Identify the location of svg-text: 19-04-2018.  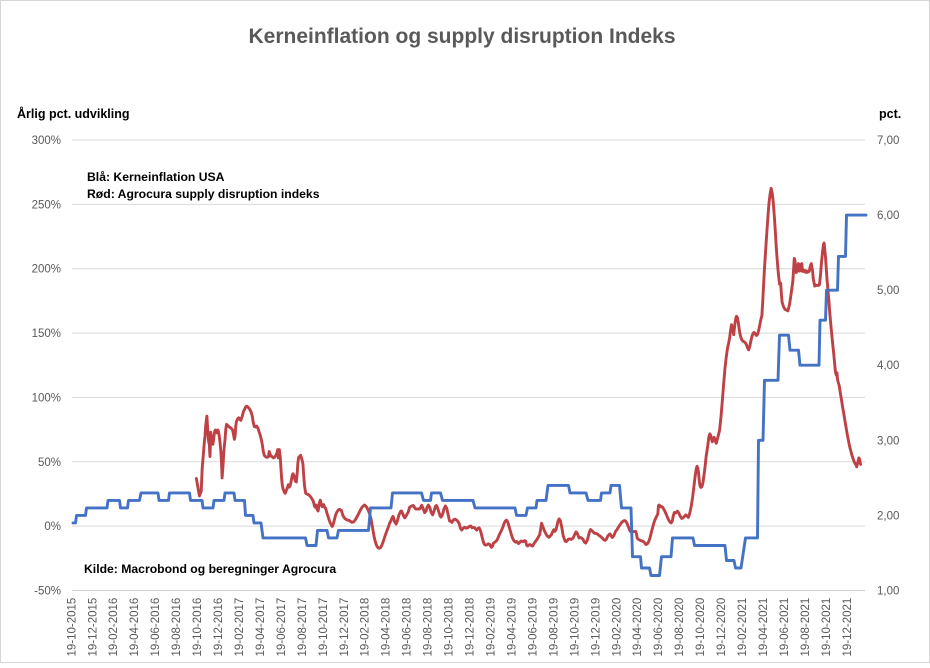
(387, 627).